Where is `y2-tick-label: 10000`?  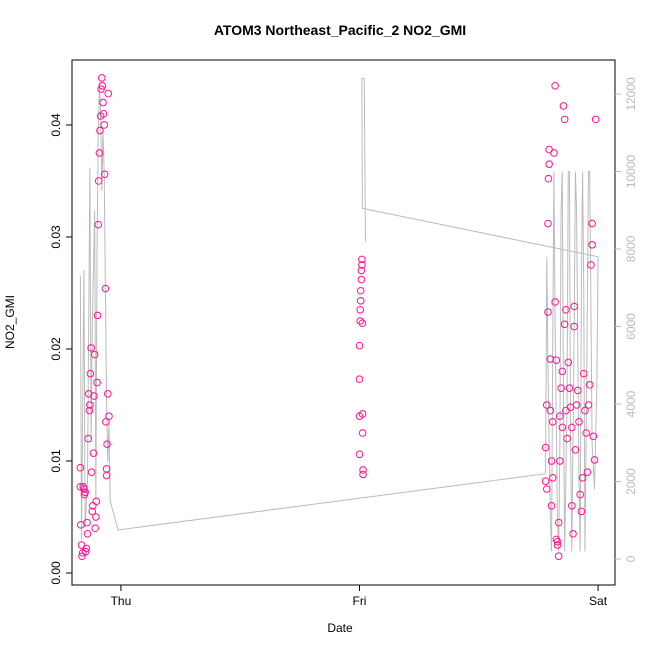
y2-tick-label: 10000 is located at coordinates (631, 171).